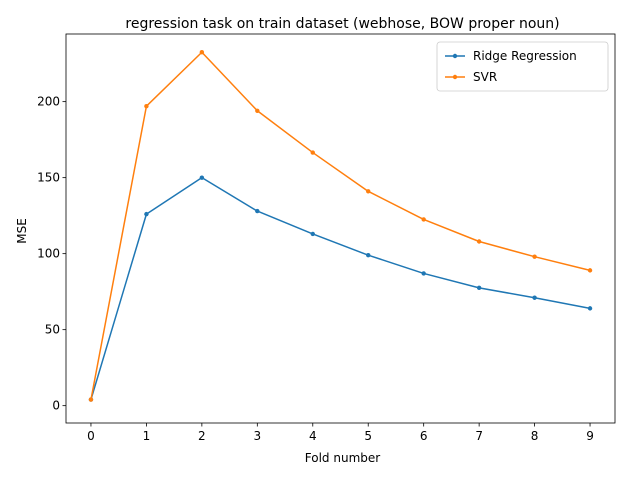 Image resolution: width=640 pixels, height=480 pixels. I want to click on x-tick-label: 3, so click(257, 436).